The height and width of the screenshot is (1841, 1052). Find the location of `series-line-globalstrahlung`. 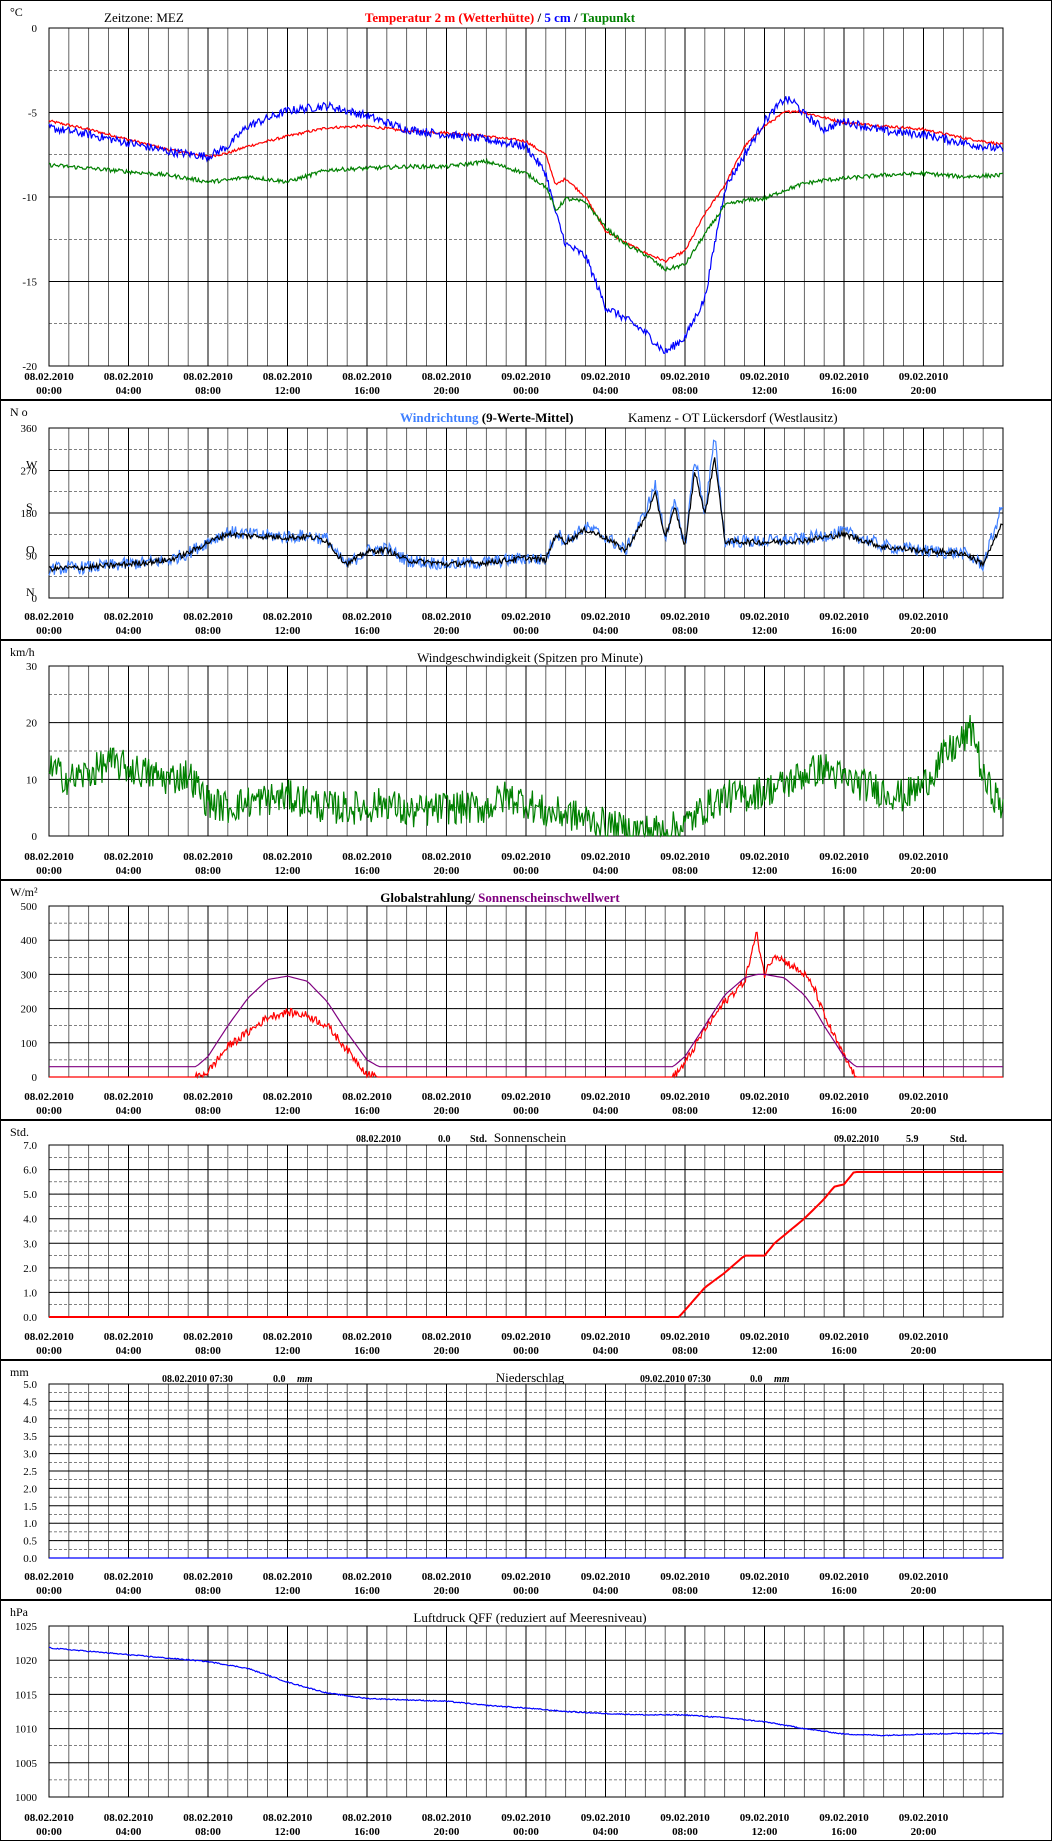

series-line-globalstrahlung is located at coordinates (526, 1005).